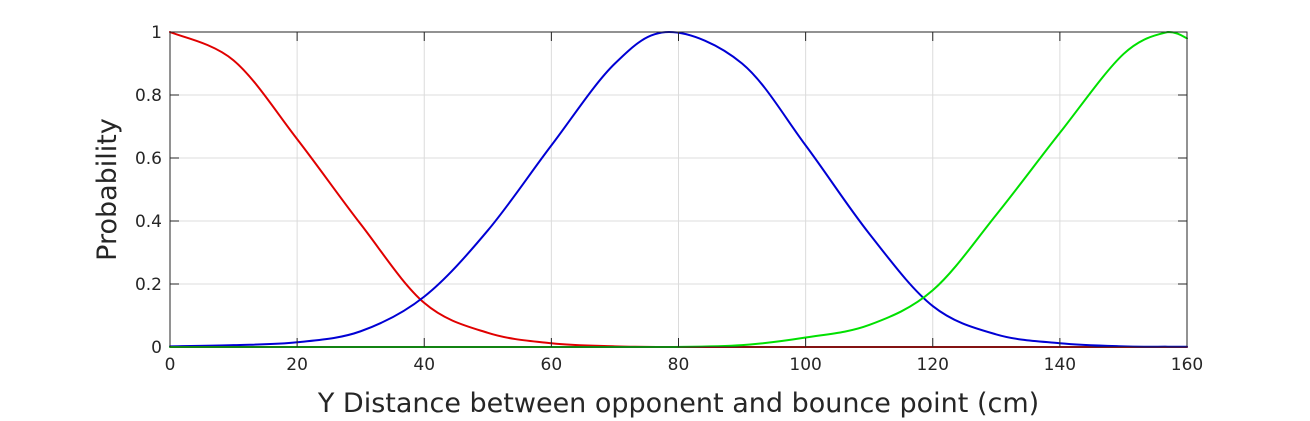 The image size is (1310, 421). What do you see at coordinates (148, 222) in the screenshot?
I see `y-tick-label: 0.4` at bounding box center [148, 222].